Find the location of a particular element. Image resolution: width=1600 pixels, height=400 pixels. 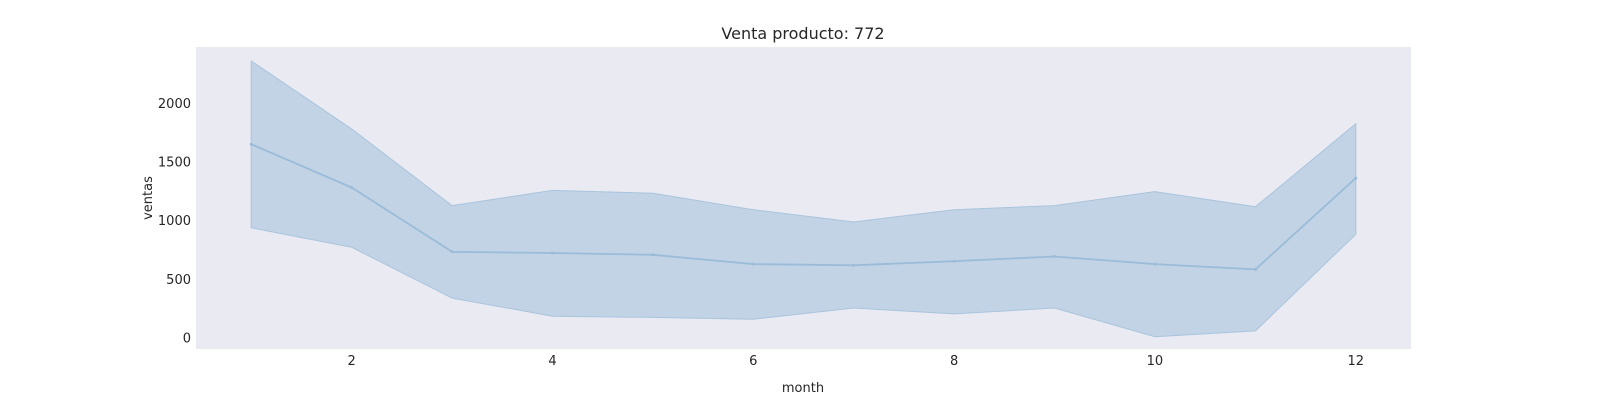

y-tick-label: 1500 is located at coordinates (174, 163).